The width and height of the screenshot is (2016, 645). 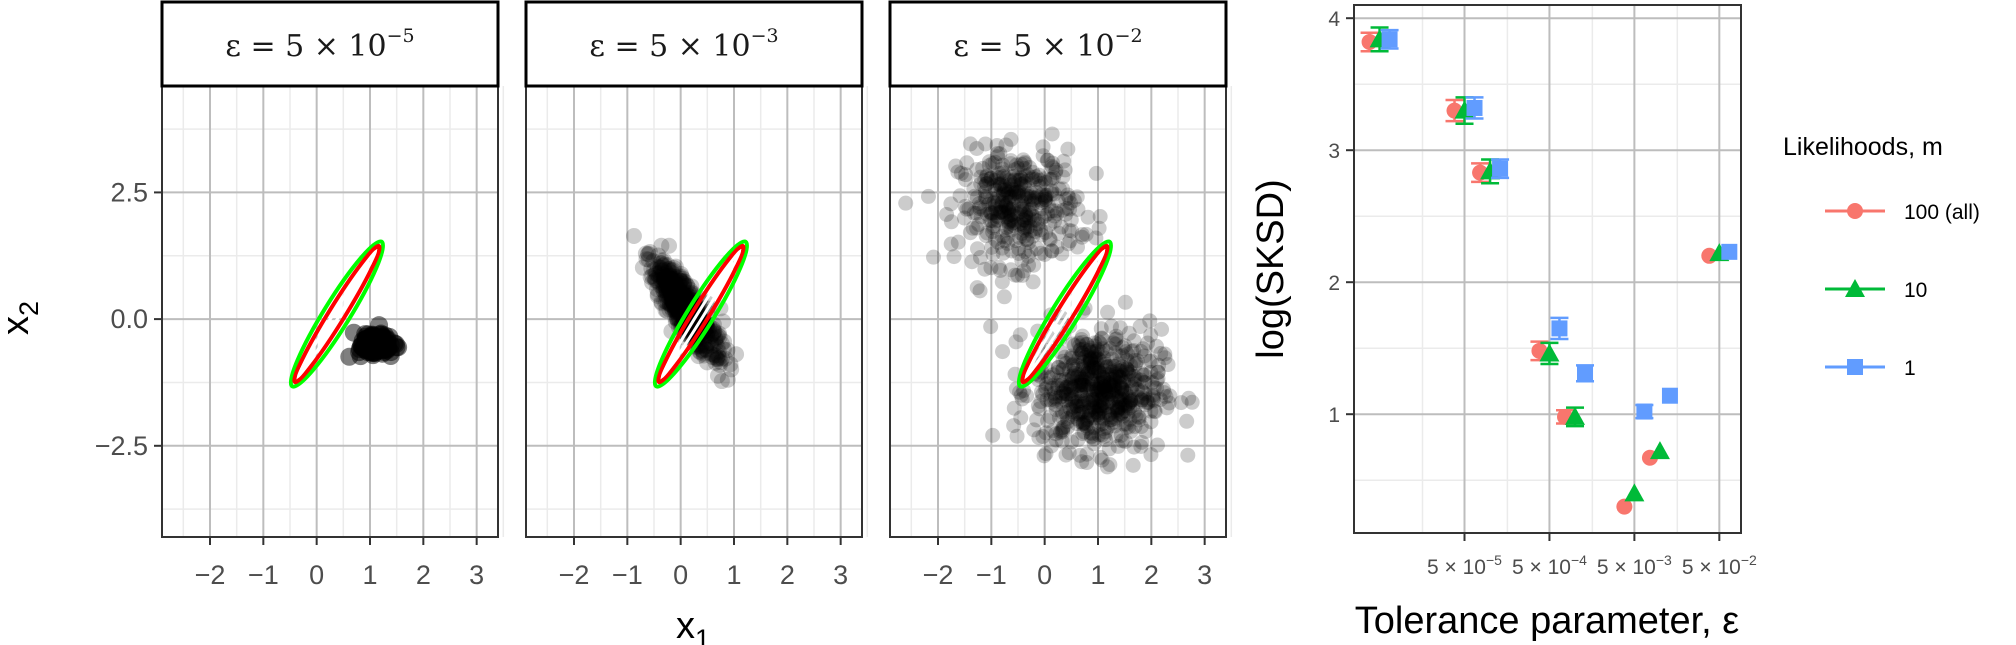 What do you see at coordinates (1659, 450) in the screenshot?
I see `data-point-triangle` at bounding box center [1659, 450].